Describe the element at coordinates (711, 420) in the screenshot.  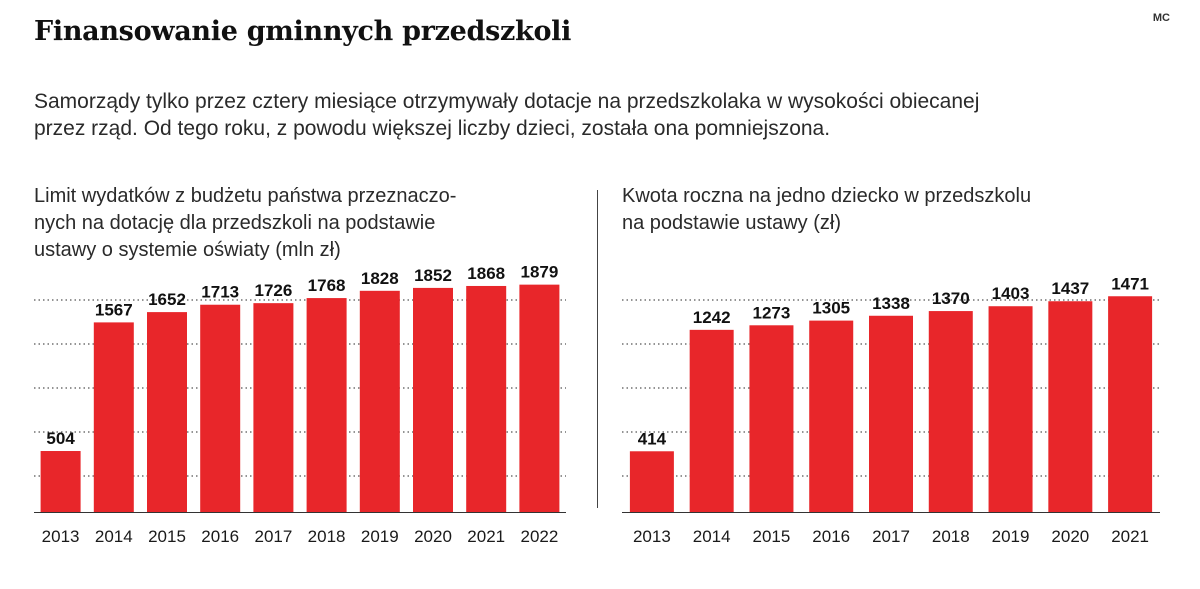
I see `right-bar-2014` at that location.